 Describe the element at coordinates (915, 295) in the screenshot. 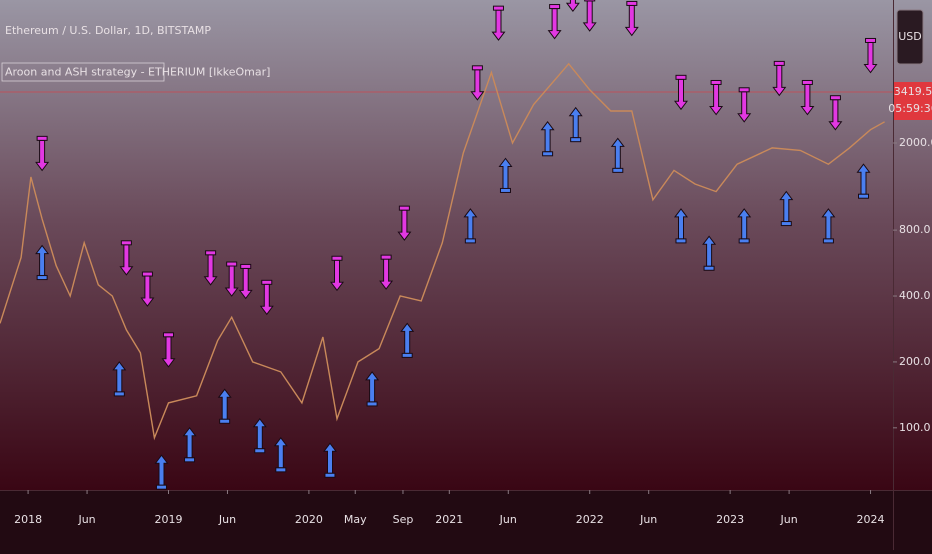

I see `y-tick-label: 400.0` at that location.